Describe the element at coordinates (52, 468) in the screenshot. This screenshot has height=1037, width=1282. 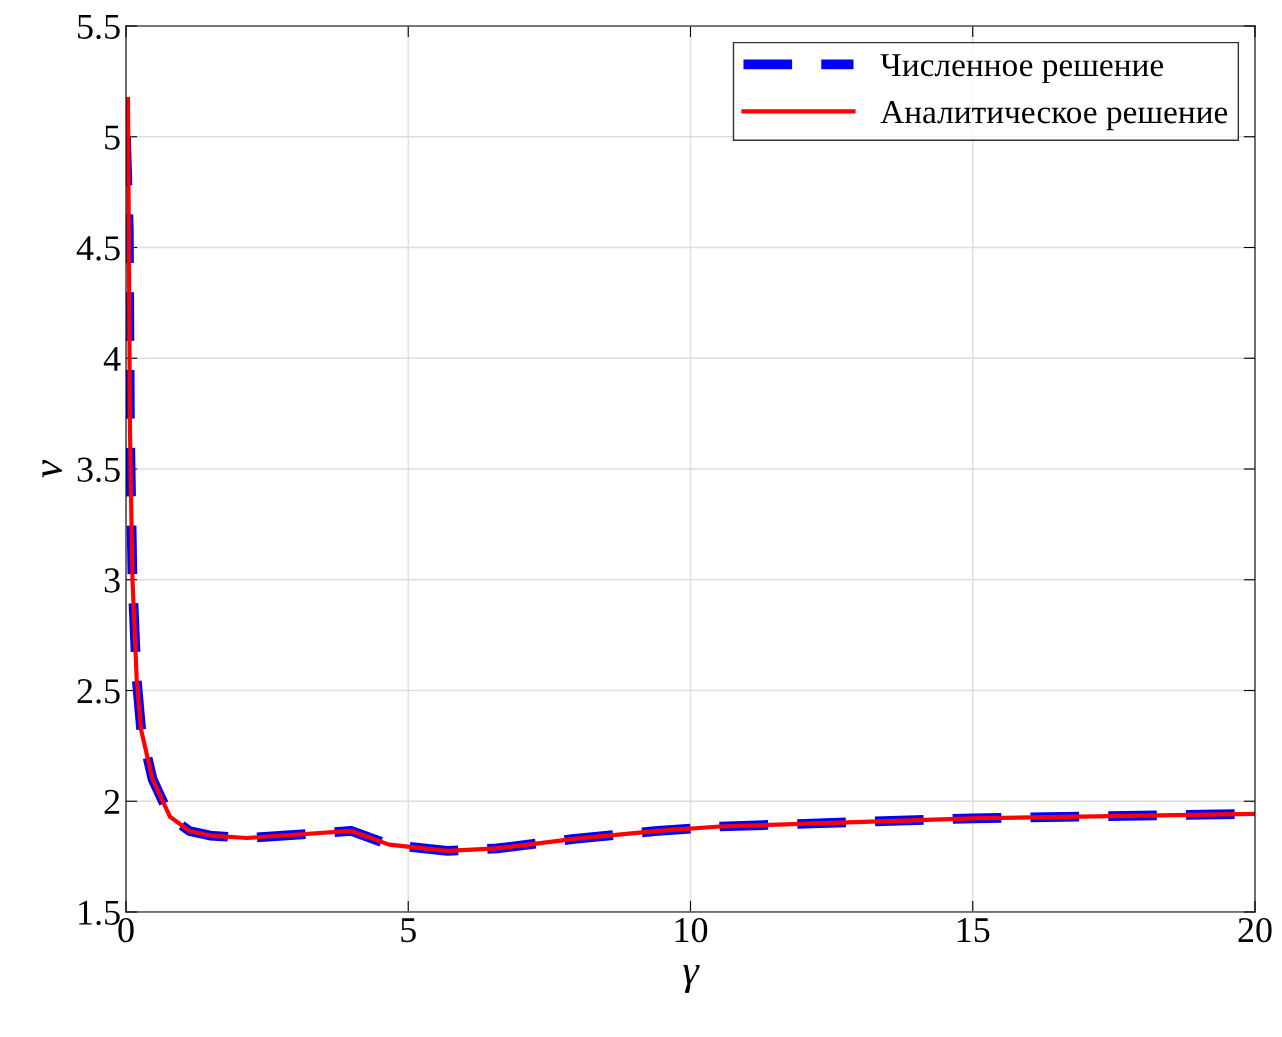
I see `y-axis-title: ν` at that location.